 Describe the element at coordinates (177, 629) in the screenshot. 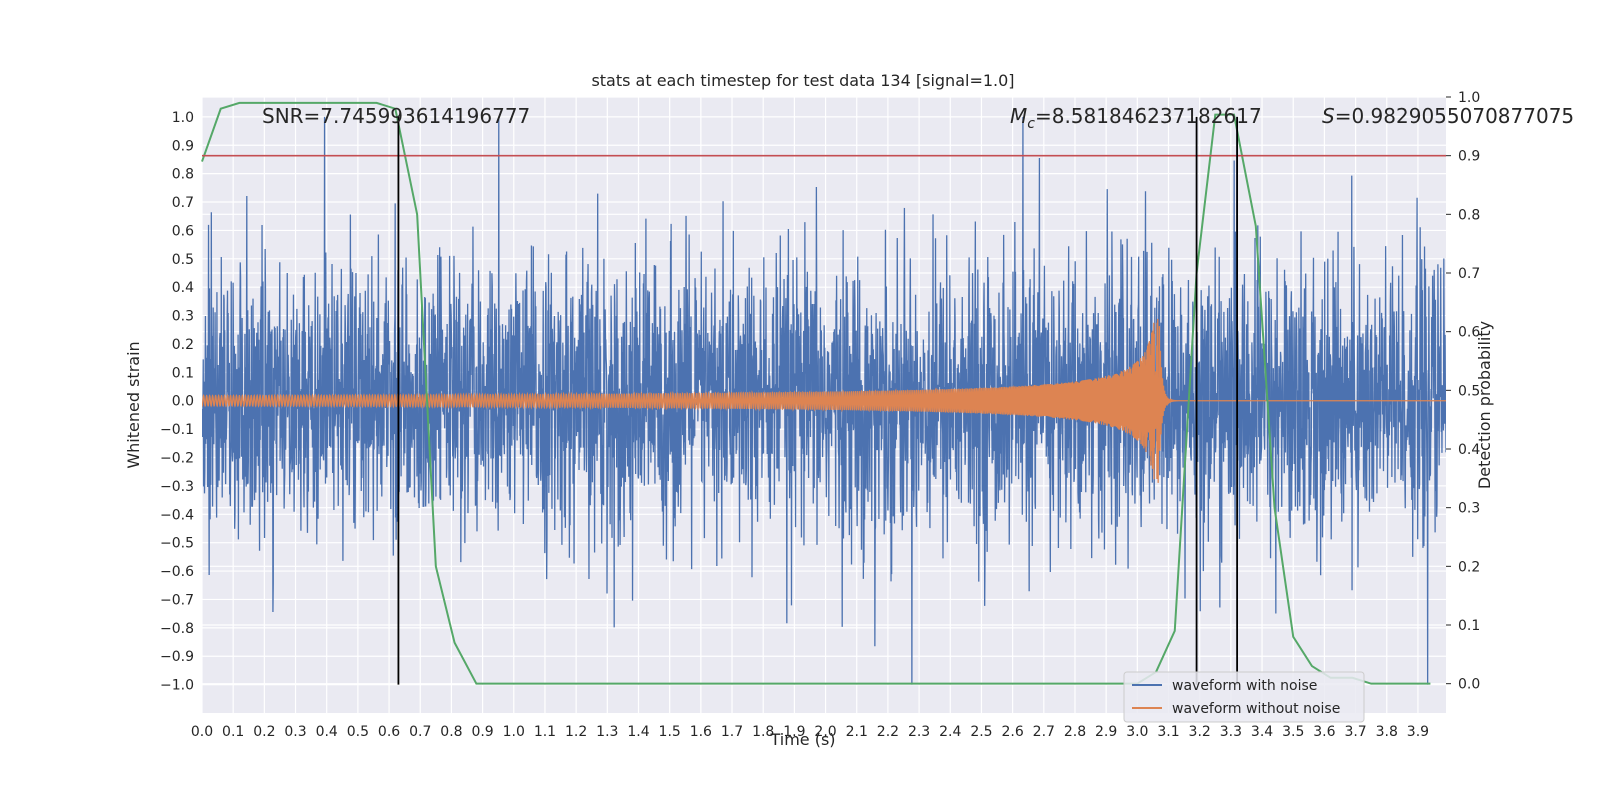

I see `y-tick-label-left: −0.8` at that location.